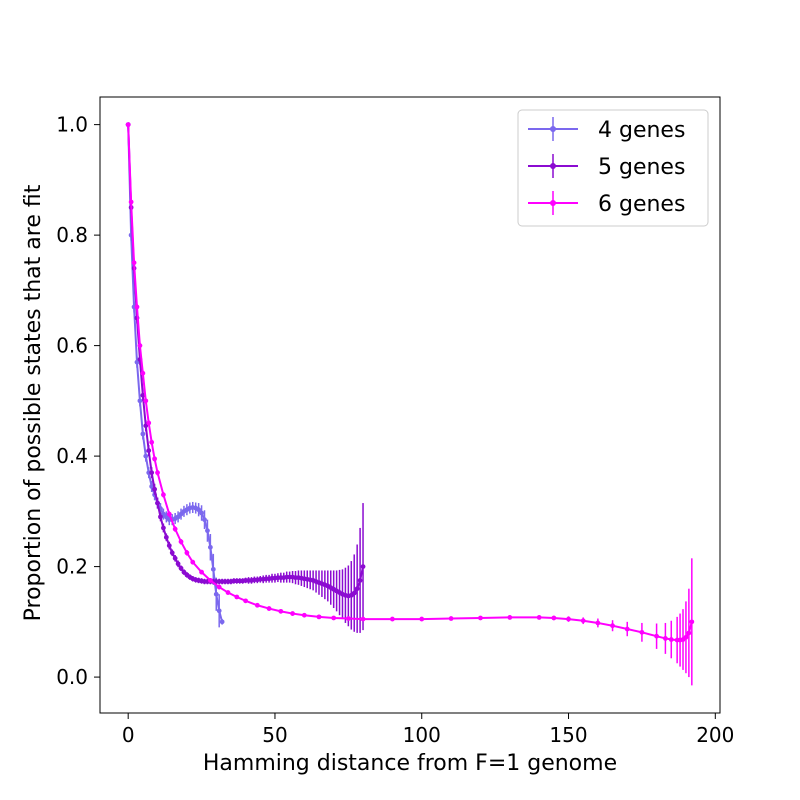  What do you see at coordinates (641, 204) in the screenshot?
I see `legend-label: 6 genes` at bounding box center [641, 204].